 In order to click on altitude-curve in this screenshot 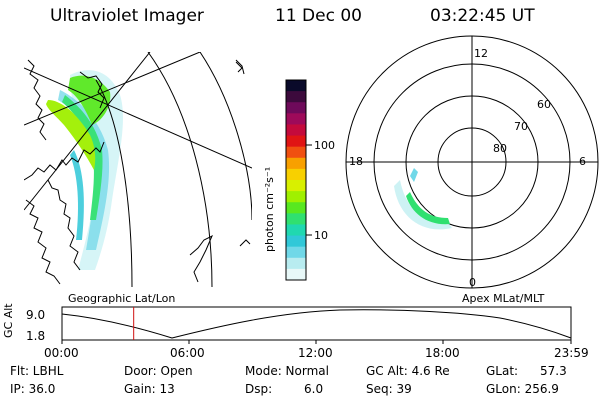, I will do `click(316, 324)`.